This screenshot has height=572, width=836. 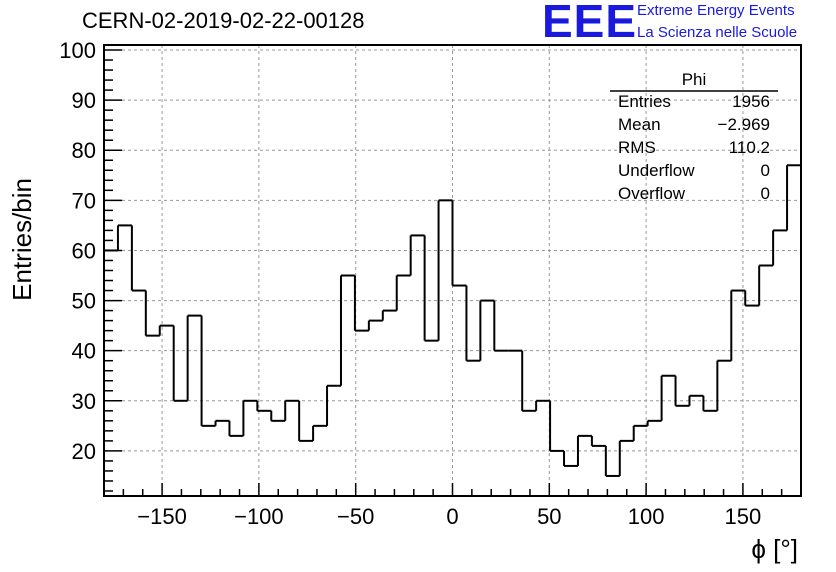 What do you see at coordinates (694, 195) in the screenshot?
I see `stats-row-overflow: Overflow 0` at bounding box center [694, 195].